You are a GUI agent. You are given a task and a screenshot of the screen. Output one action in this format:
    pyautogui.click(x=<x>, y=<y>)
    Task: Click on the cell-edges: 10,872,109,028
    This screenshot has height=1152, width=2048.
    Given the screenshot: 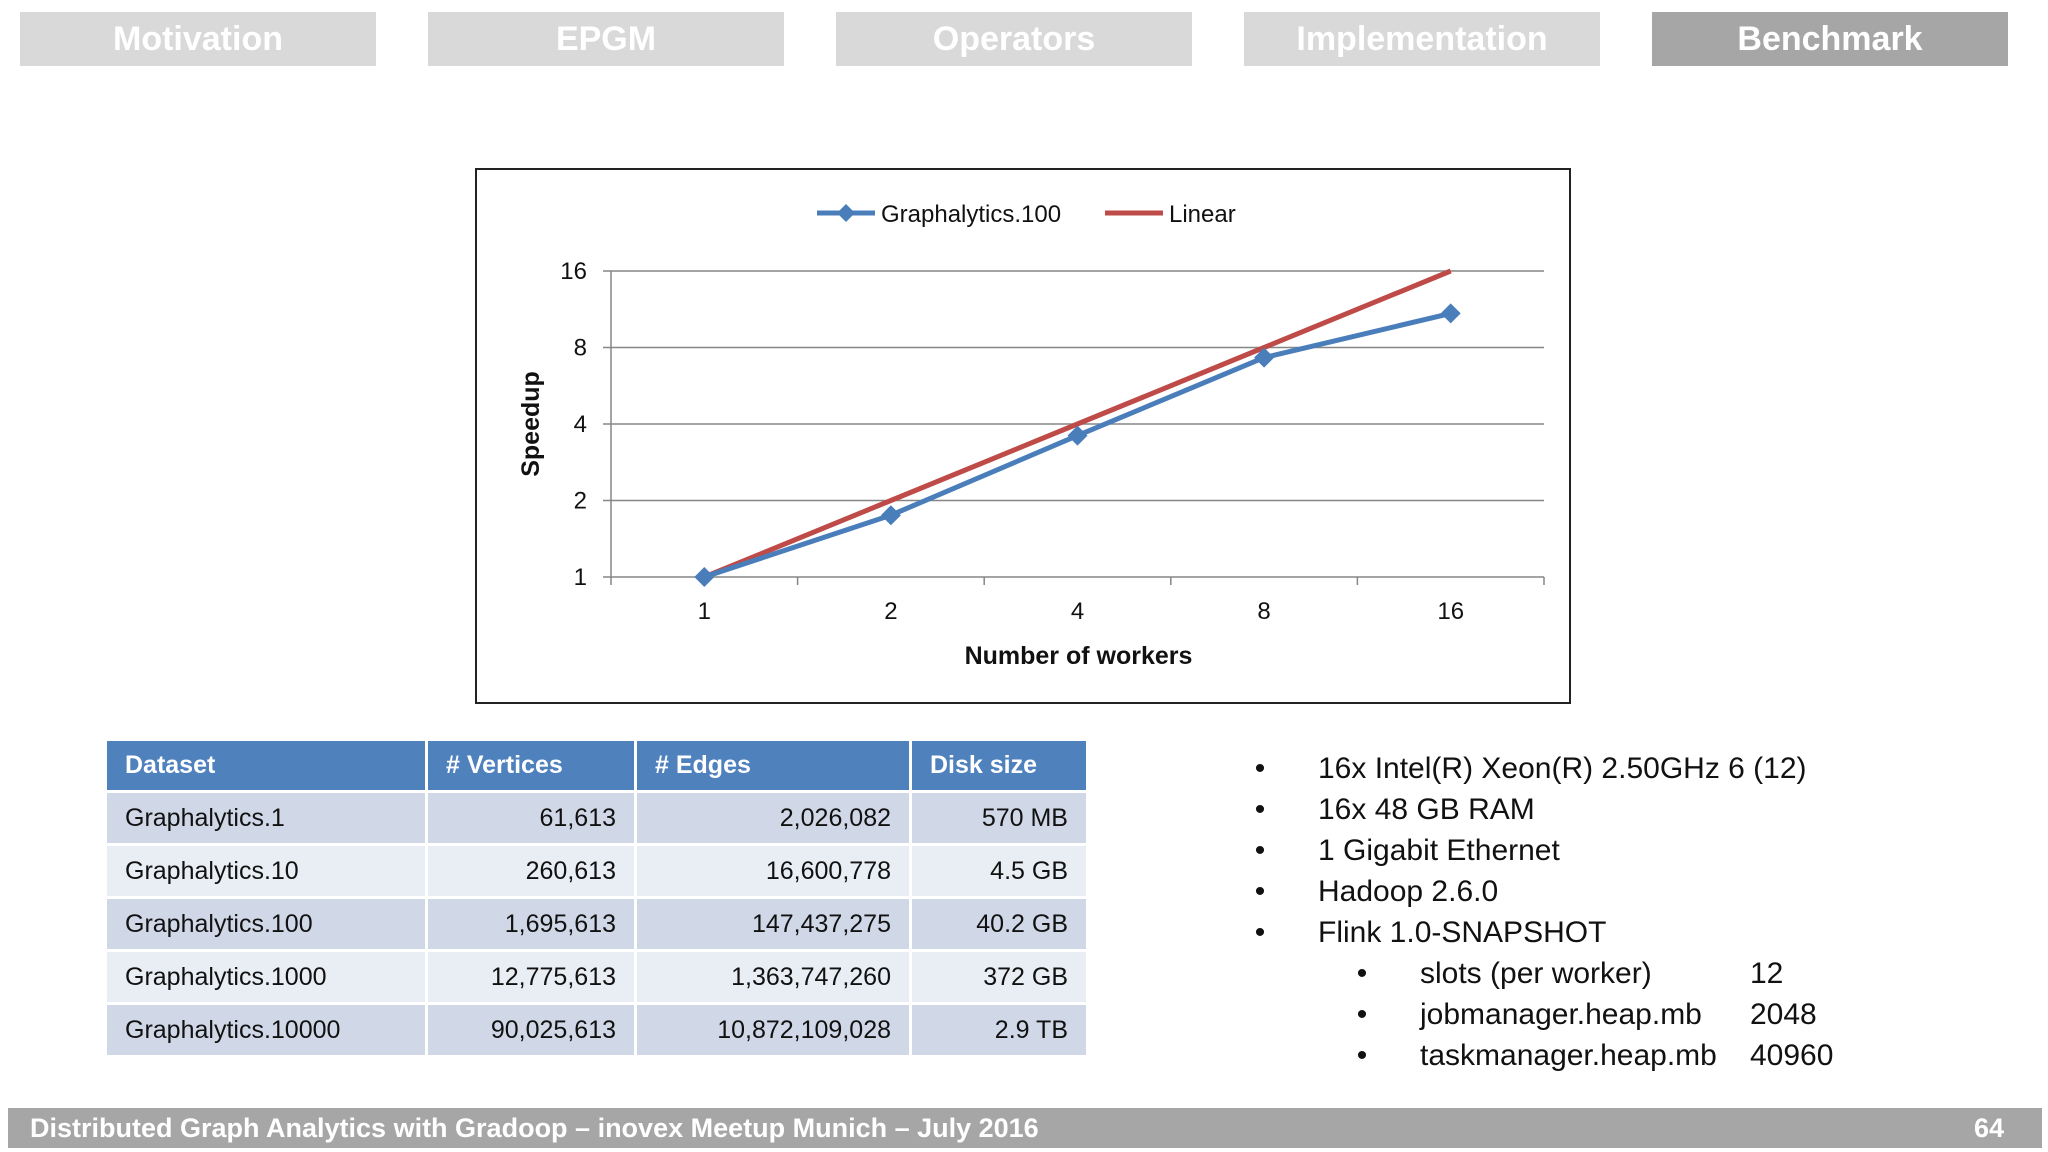 What is the action you would take?
    pyautogui.click(x=773, y=1030)
    